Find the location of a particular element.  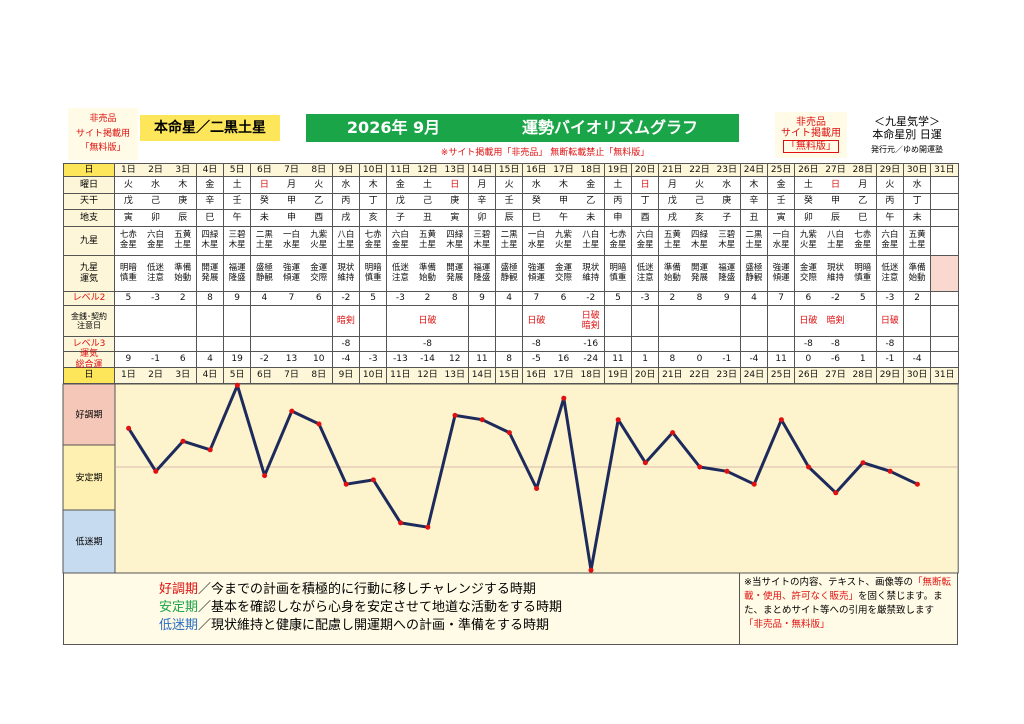

table-cell: 14日 is located at coordinates (482, 170).